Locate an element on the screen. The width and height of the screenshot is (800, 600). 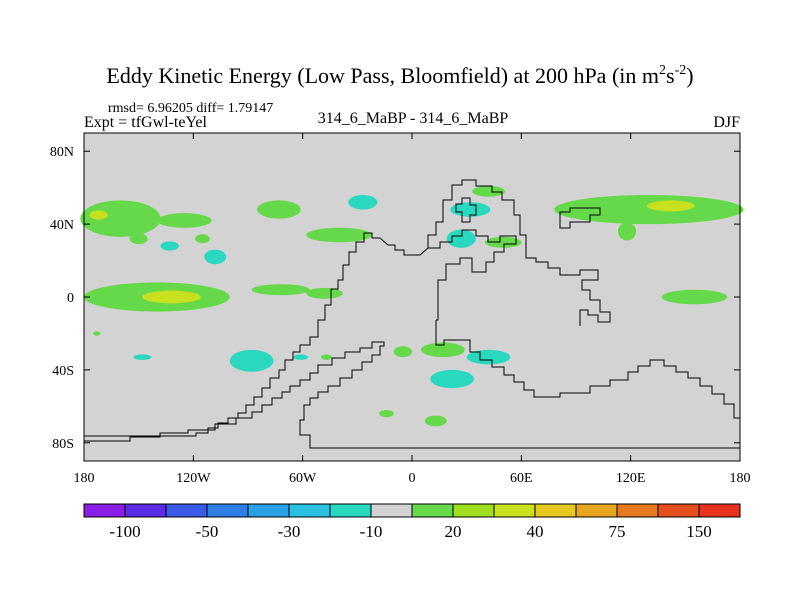
colorbar-label: -50 is located at coordinates (207, 531).